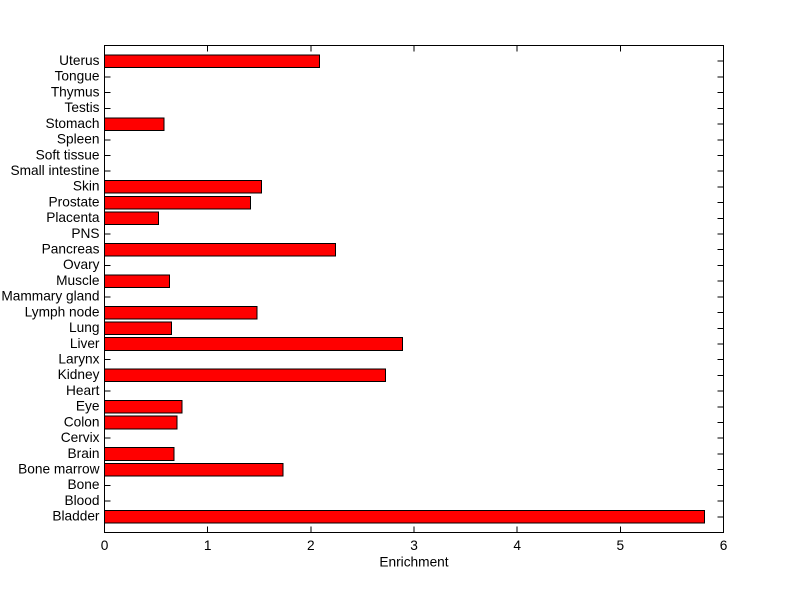  Describe the element at coordinates (82, 107) in the screenshot. I see `svg-text: Testis` at that location.